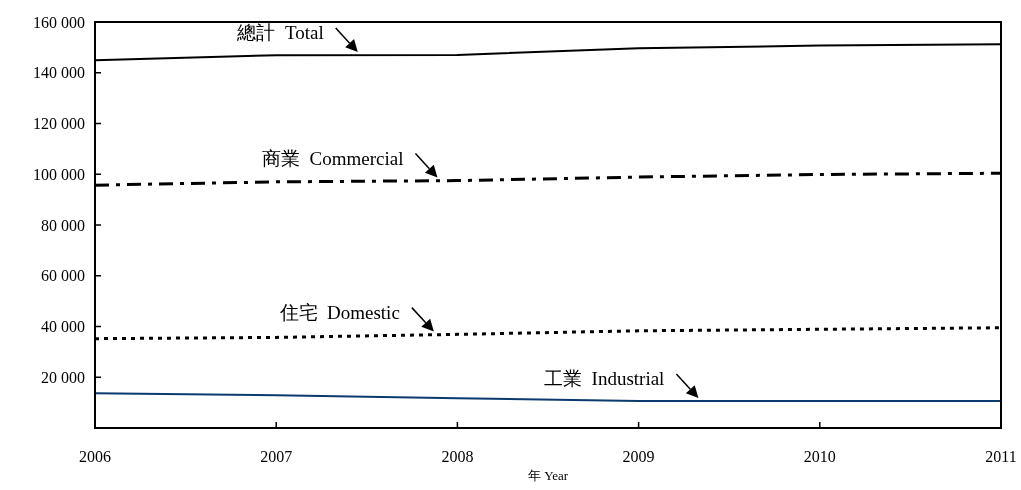 This screenshot has height=490, width=1021. What do you see at coordinates (819, 456) in the screenshot?
I see `x-tick-label: 2010` at bounding box center [819, 456].